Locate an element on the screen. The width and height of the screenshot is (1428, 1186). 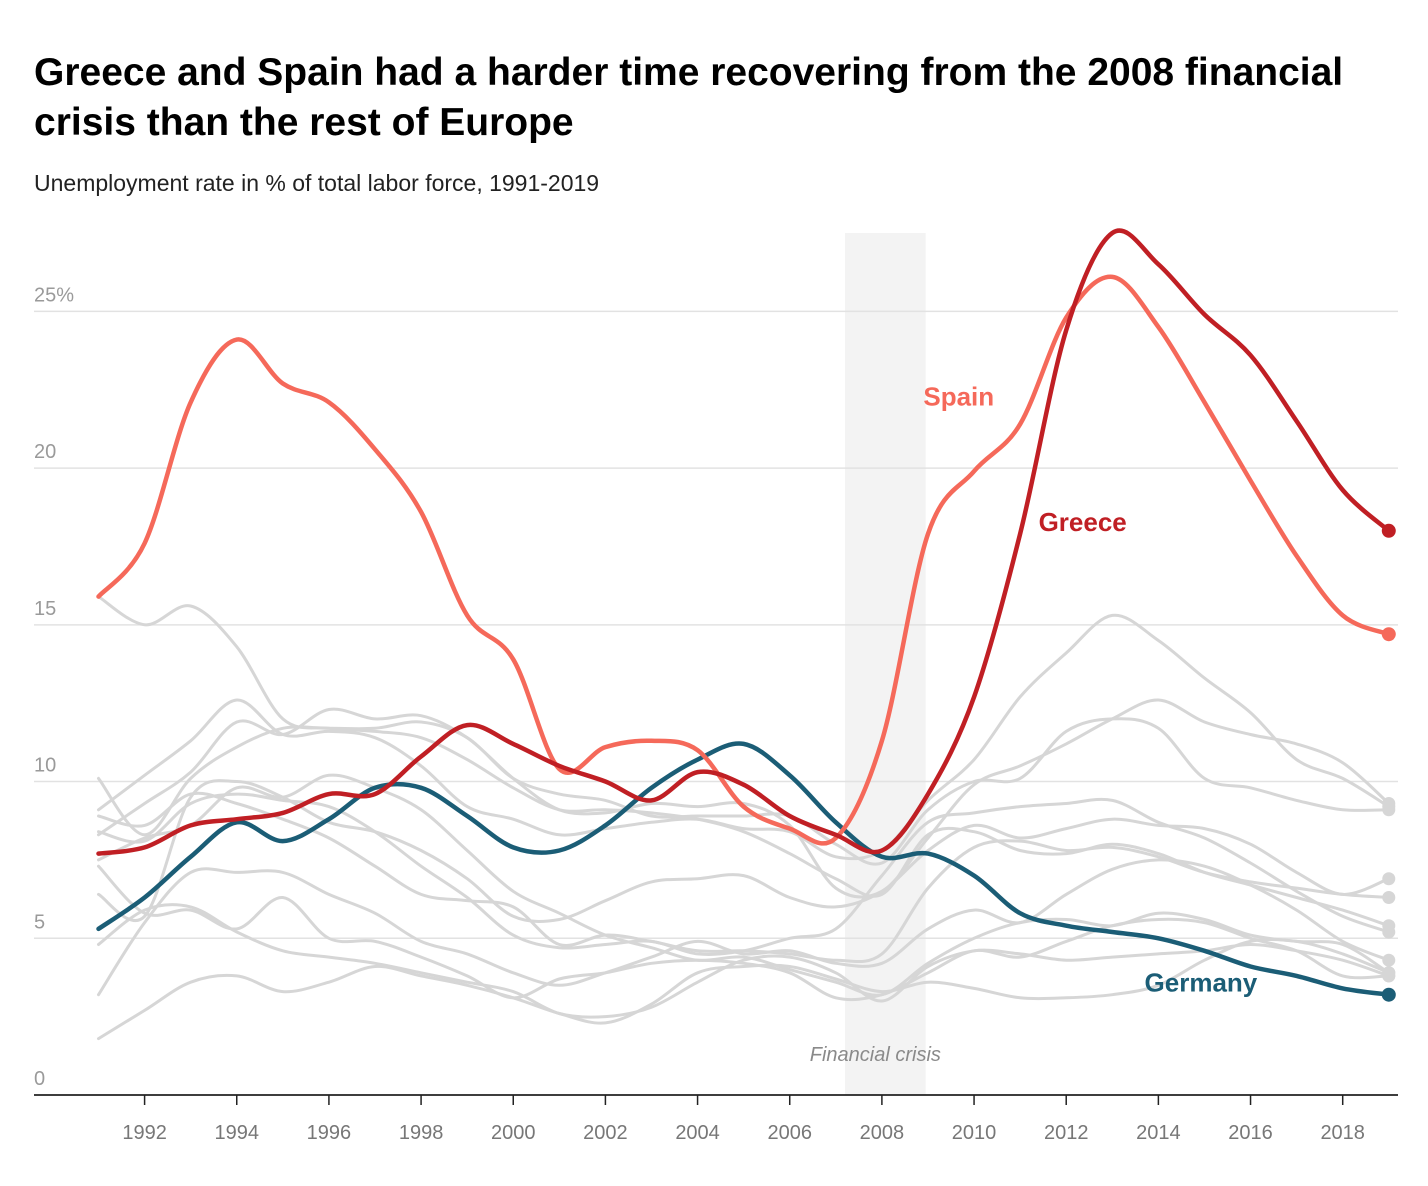
x-tick-label: 1994 is located at coordinates (237, 1133).